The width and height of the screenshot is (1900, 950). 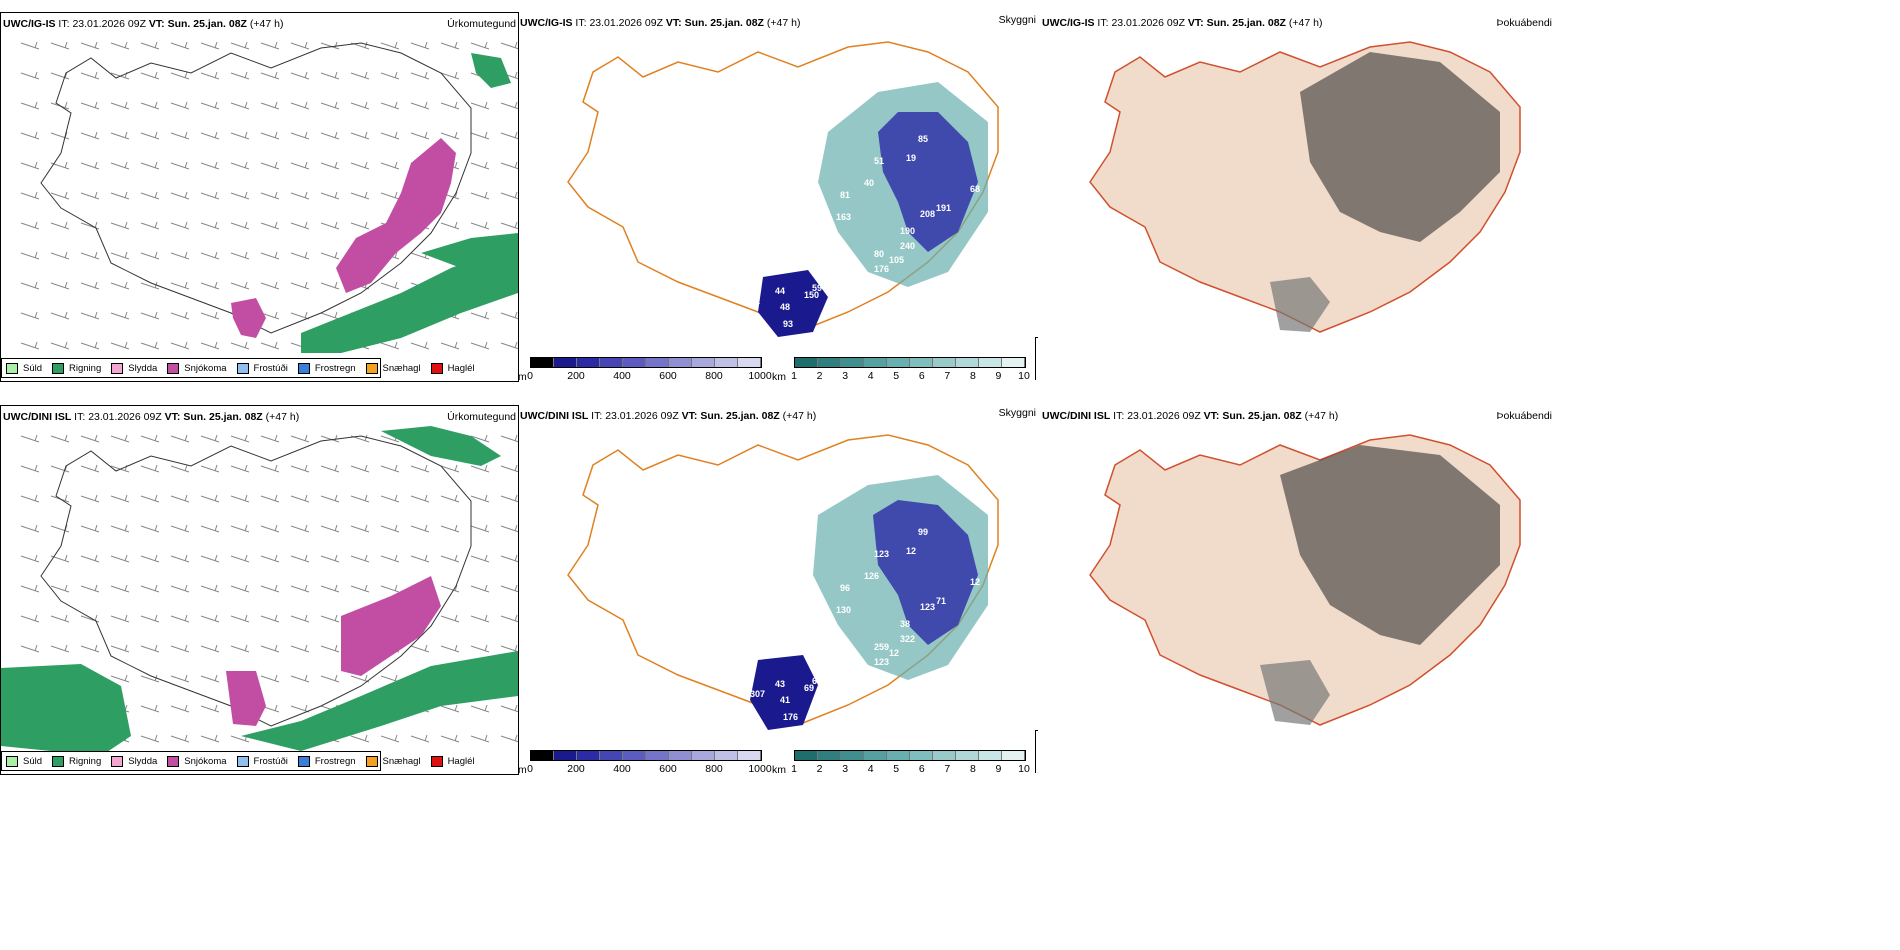 I want to click on cloud-base-label: 105, so click(x=896, y=260).